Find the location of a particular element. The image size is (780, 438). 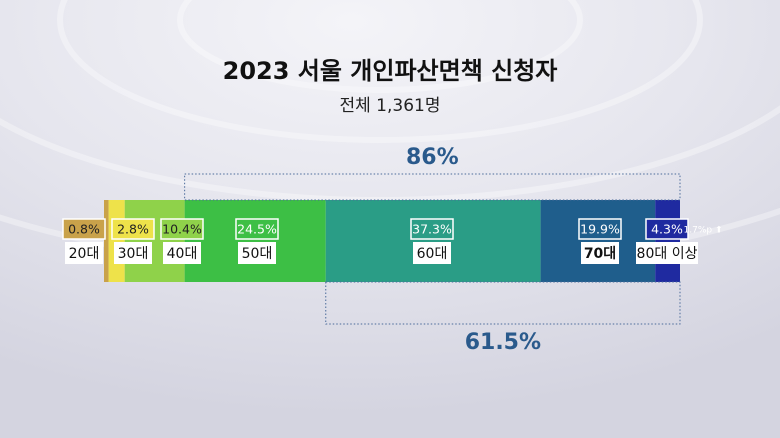

category-label: 60대 is located at coordinates (432, 254).